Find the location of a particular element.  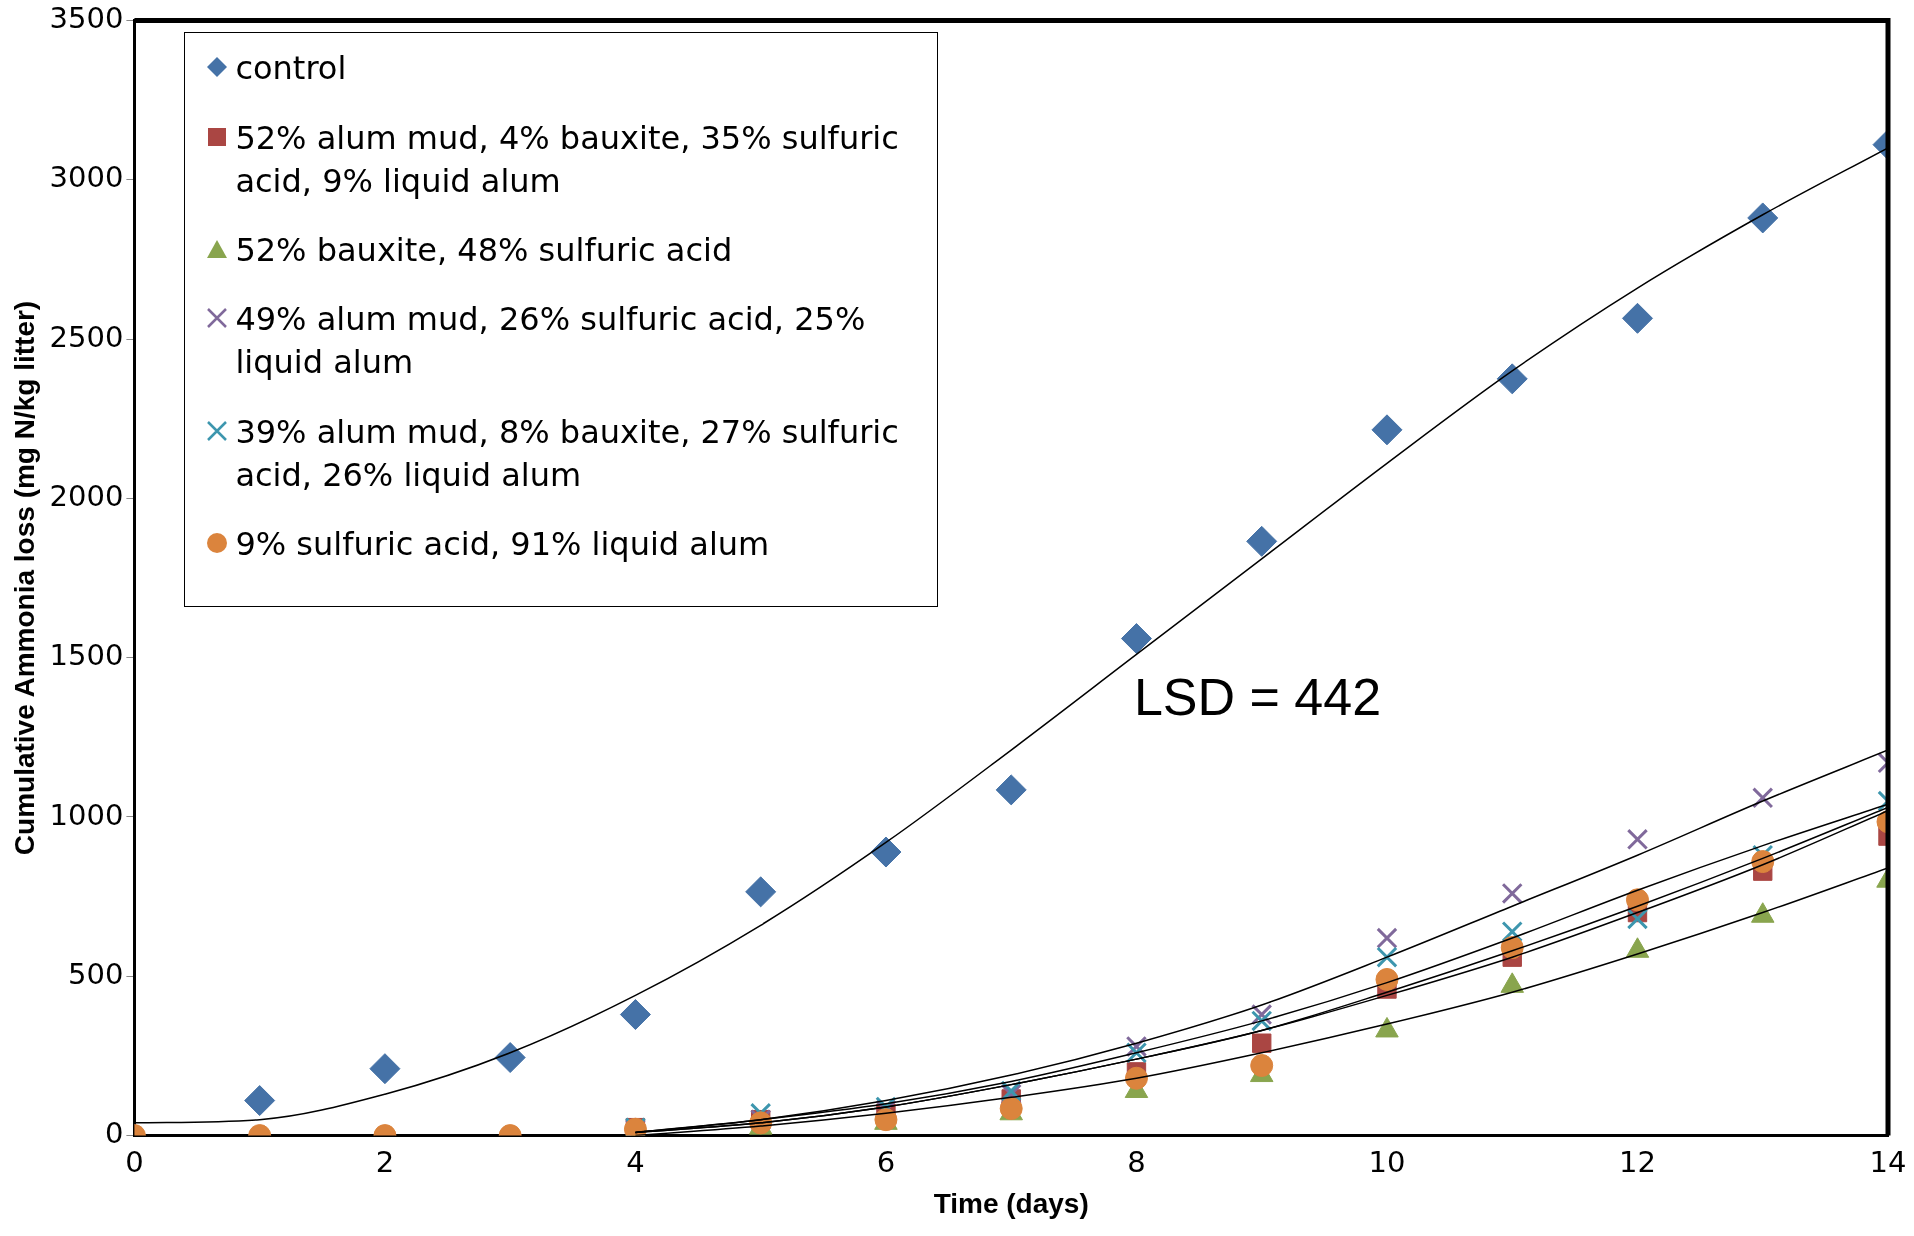

legend-label: 52% alum mud, 4% bauxite, 35% sulfuric acid, 9% liquid alum is located at coordinates (567, 159).